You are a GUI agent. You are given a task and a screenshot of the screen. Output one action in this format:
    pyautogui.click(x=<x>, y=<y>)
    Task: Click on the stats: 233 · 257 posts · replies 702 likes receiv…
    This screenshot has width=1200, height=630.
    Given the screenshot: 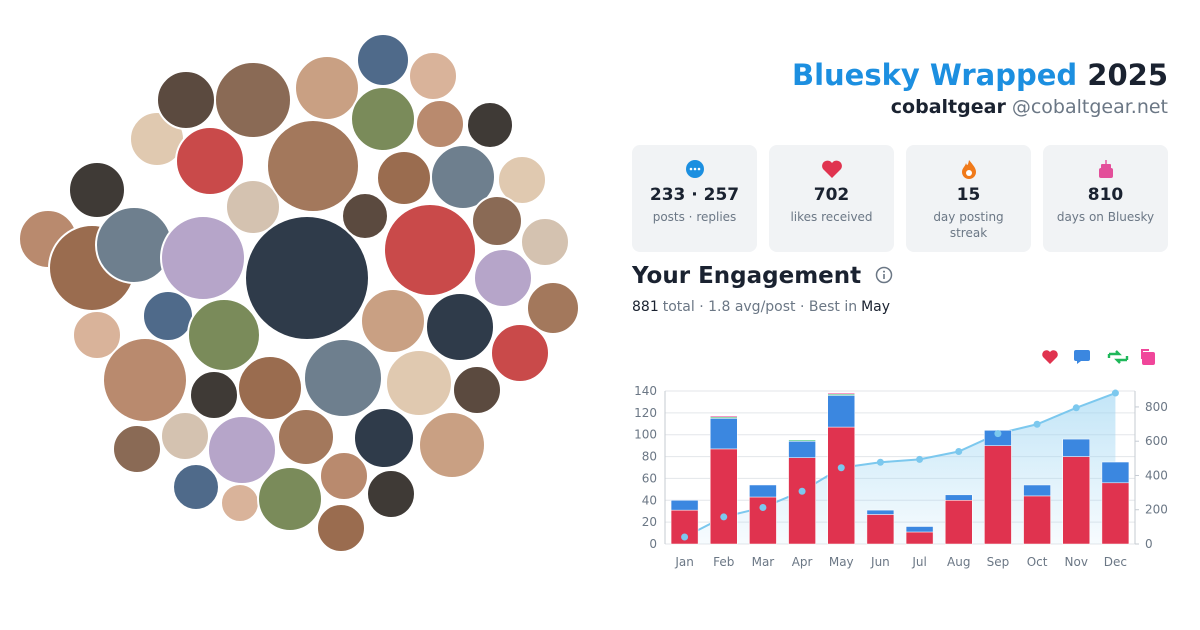 What is the action you would take?
    pyautogui.click(x=900, y=198)
    